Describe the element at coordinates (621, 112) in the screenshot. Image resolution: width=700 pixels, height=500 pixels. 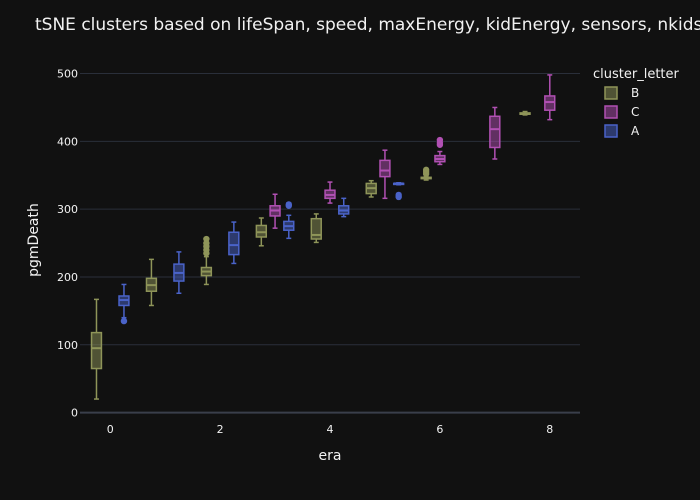
I see `legend-item-C: C` at that location.